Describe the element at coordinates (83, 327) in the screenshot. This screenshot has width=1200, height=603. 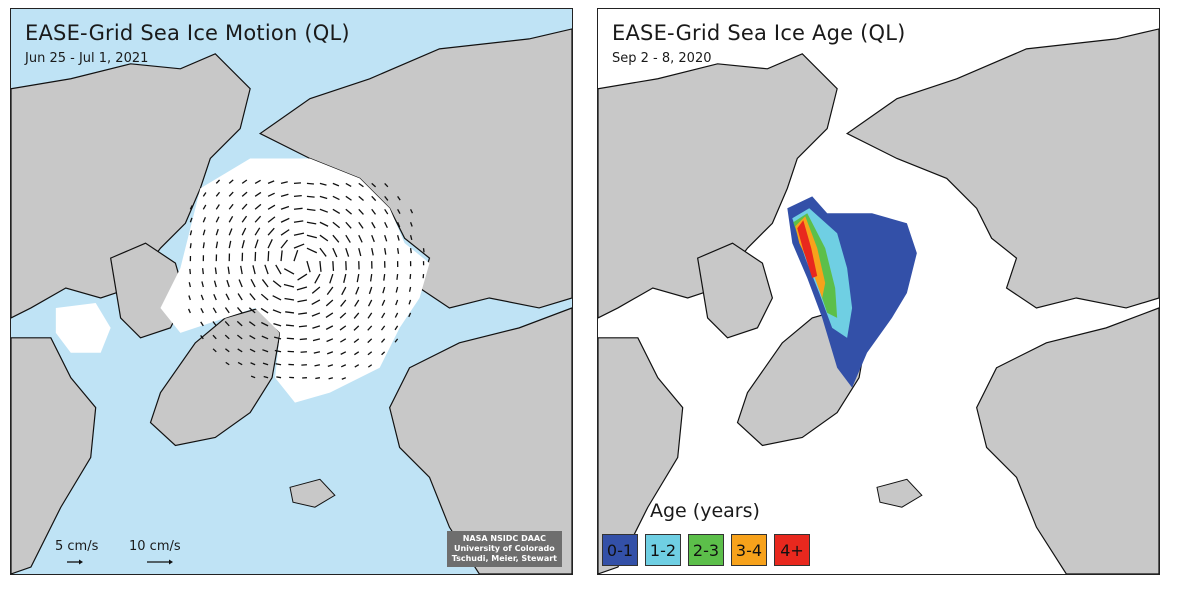
I see `sea-ice-hudson` at that location.